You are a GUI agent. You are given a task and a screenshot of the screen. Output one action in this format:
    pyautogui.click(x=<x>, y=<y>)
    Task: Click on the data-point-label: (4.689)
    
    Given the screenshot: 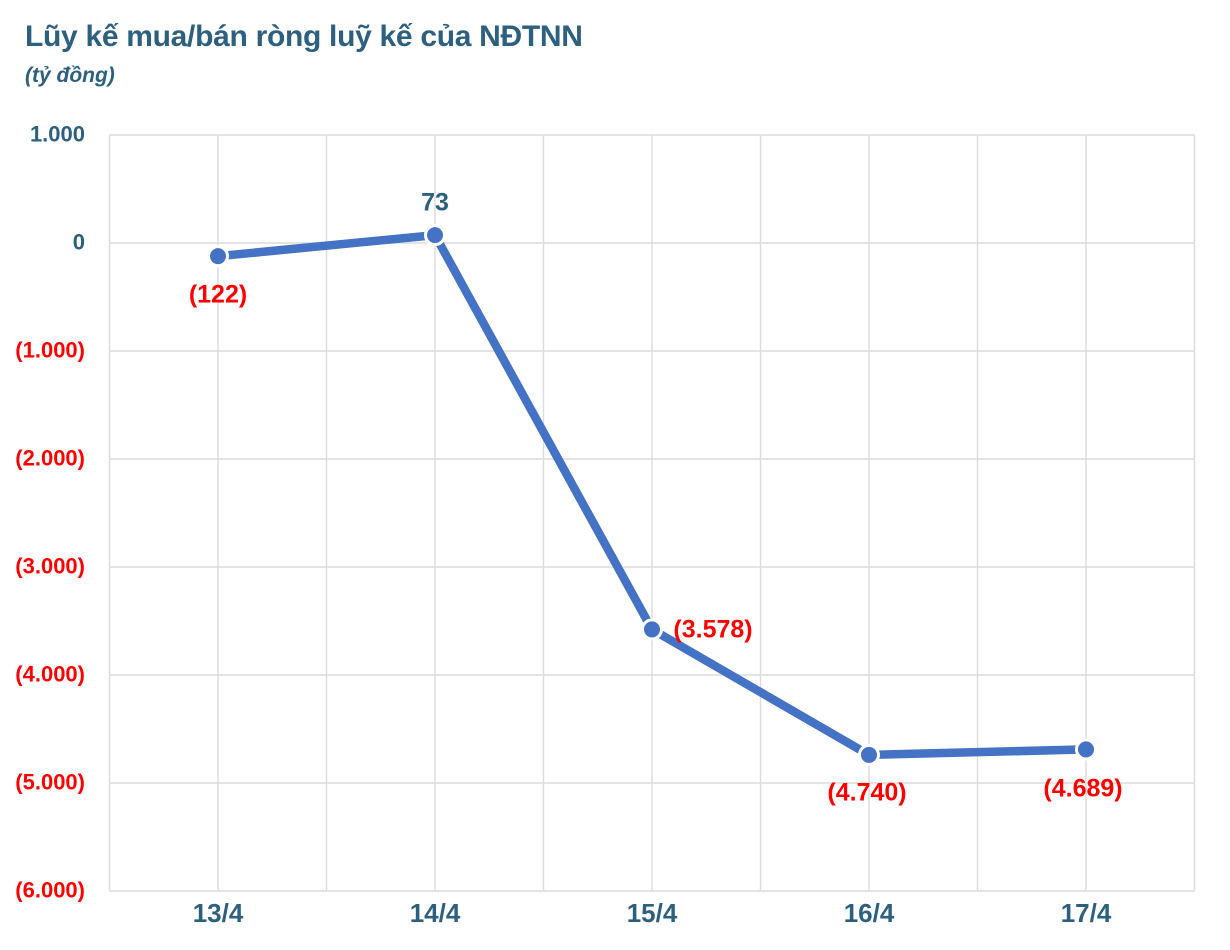 What is the action you would take?
    pyautogui.click(x=1083, y=788)
    